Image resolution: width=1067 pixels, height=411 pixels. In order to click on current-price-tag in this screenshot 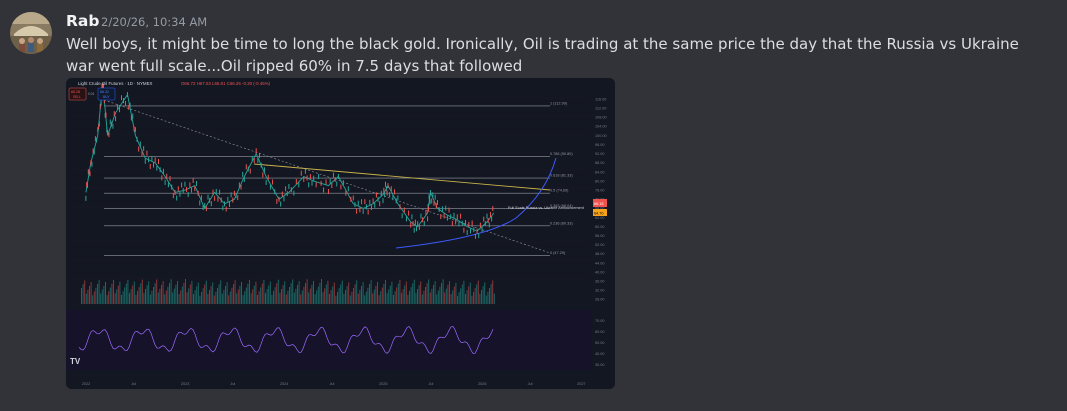, I will do `click(600, 203)`.